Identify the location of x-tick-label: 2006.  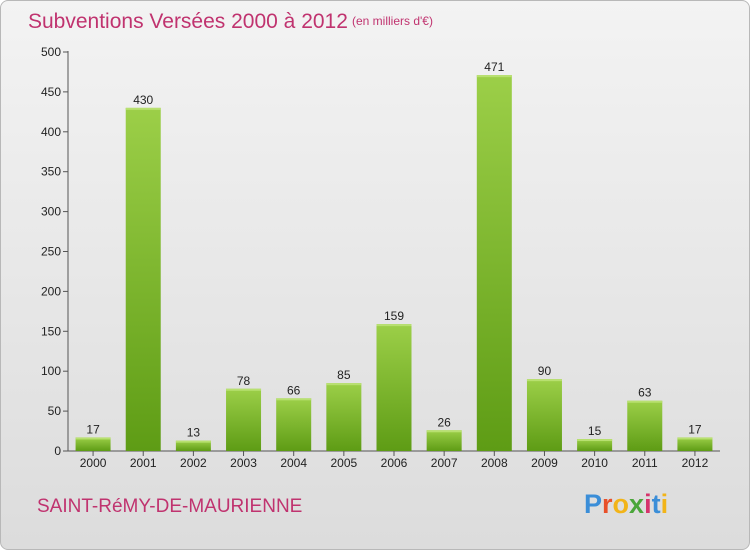
(394, 463).